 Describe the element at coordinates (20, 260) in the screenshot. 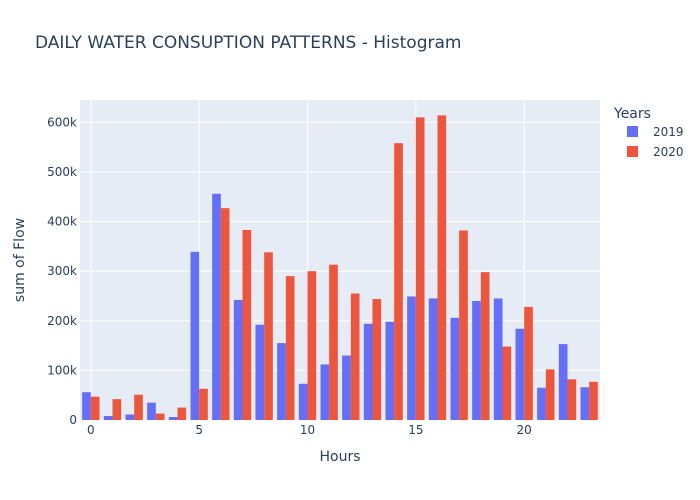

I see `y-axis-title: sum of Flow` at that location.